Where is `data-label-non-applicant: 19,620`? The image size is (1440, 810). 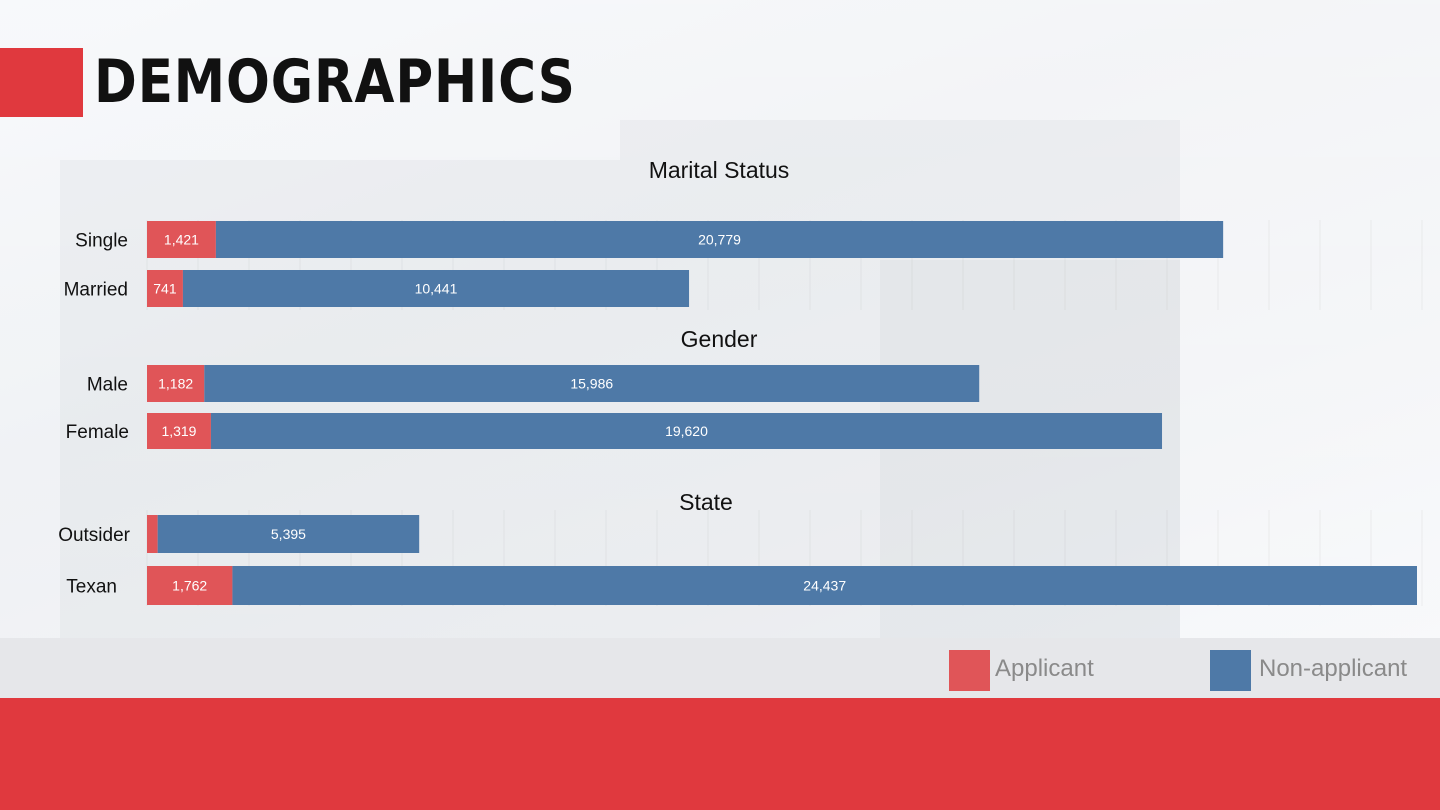
data-label-non-applicant: 19,620 is located at coordinates (686, 431).